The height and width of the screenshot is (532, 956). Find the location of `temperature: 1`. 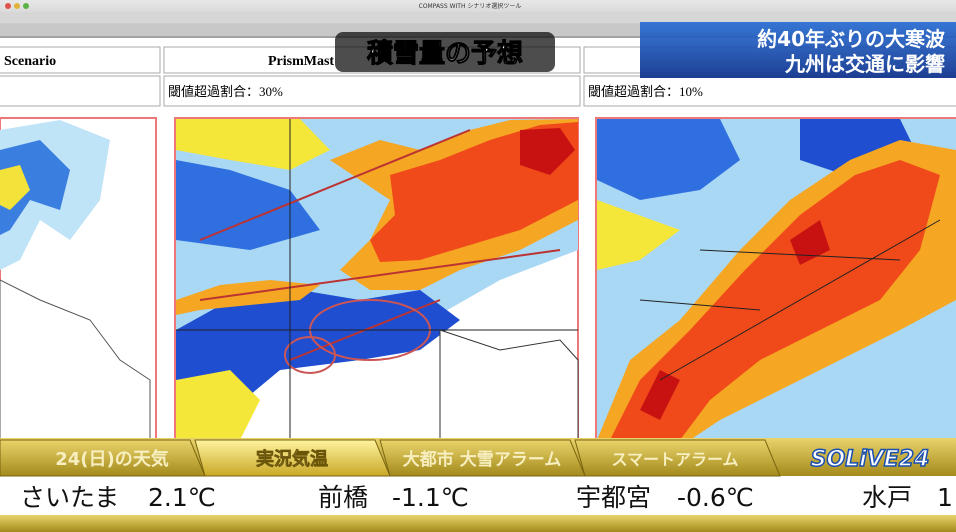

temperature: 1 is located at coordinates (945, 497).